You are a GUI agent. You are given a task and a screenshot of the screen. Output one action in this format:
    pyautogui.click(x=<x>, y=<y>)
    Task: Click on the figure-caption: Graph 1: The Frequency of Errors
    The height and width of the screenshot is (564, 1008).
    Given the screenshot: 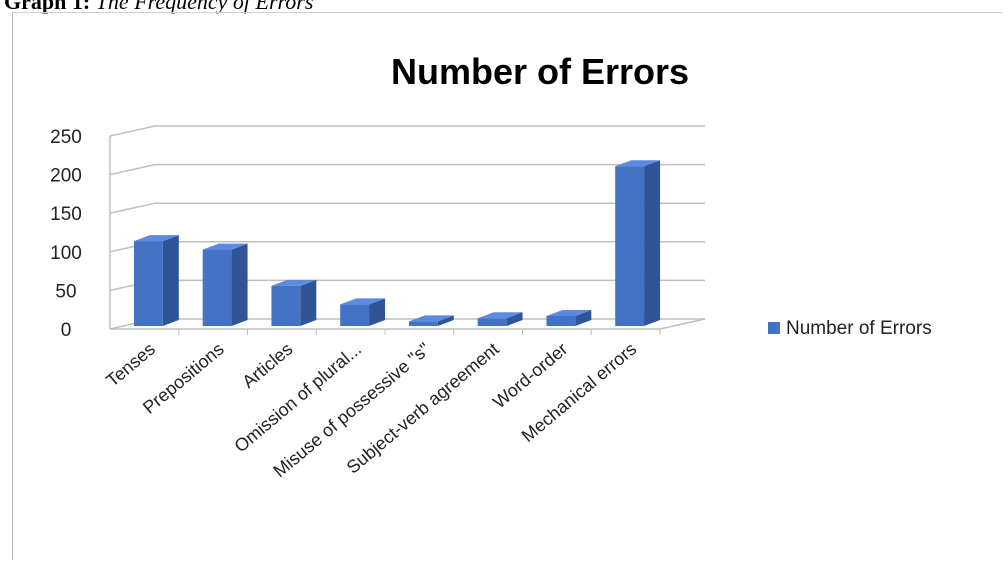 What is the action you would take?
    pyautogui.click(x=158, y=8)
    